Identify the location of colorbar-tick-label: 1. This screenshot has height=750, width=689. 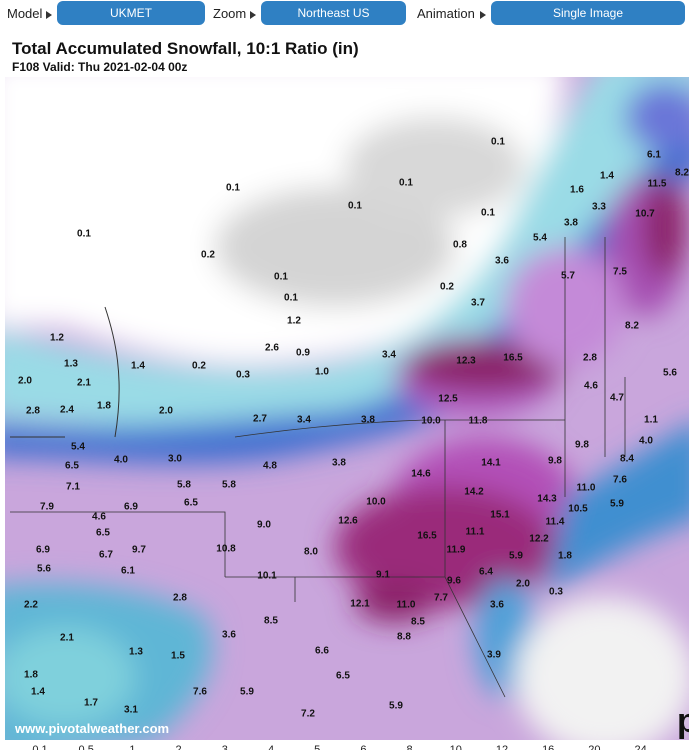
(132, 747).